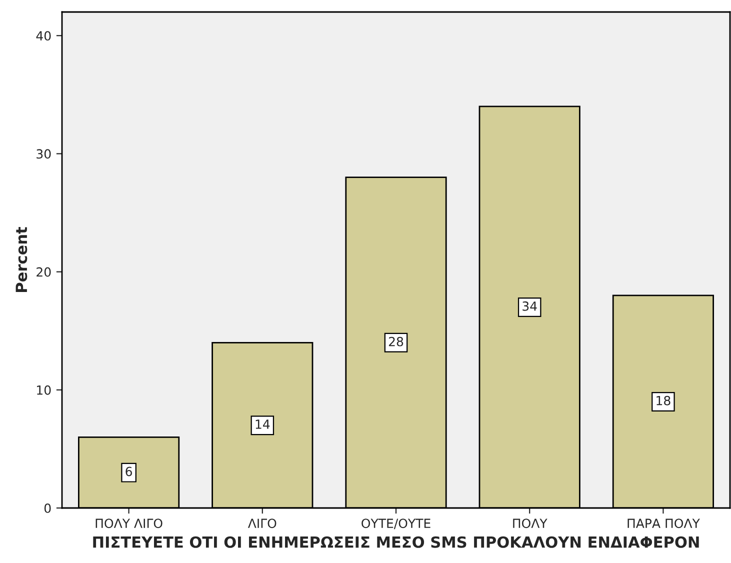 This screenshot has width=731, height=563. What do you see at coordinates (43, 36) in the screenshot?
I see `y-tick-label: 40` at bounding box center [43, 36].